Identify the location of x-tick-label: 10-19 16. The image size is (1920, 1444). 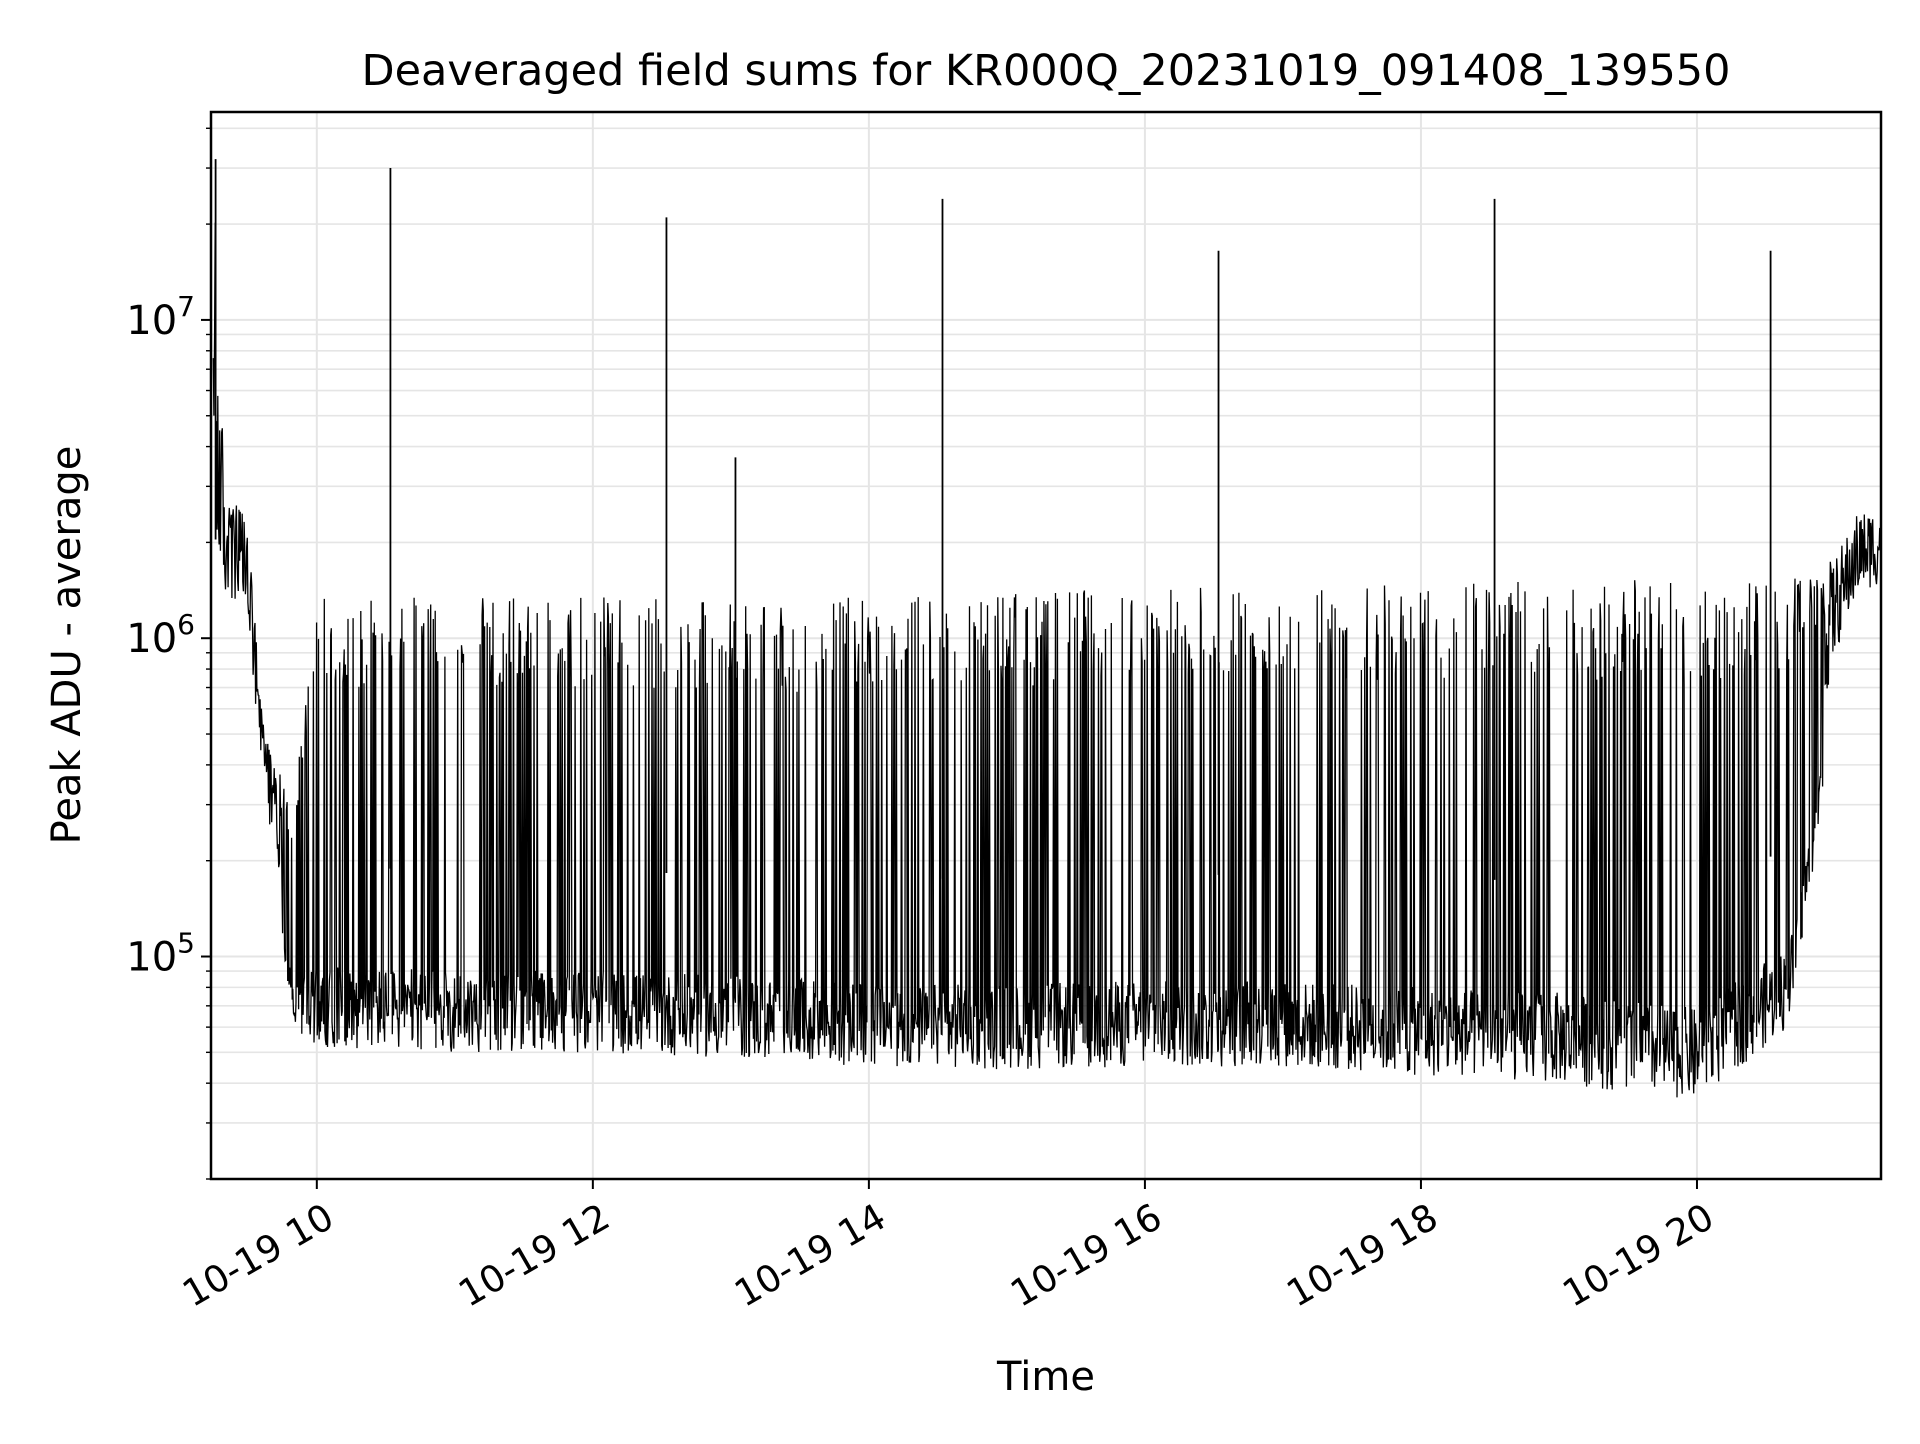
(1086, 1255).